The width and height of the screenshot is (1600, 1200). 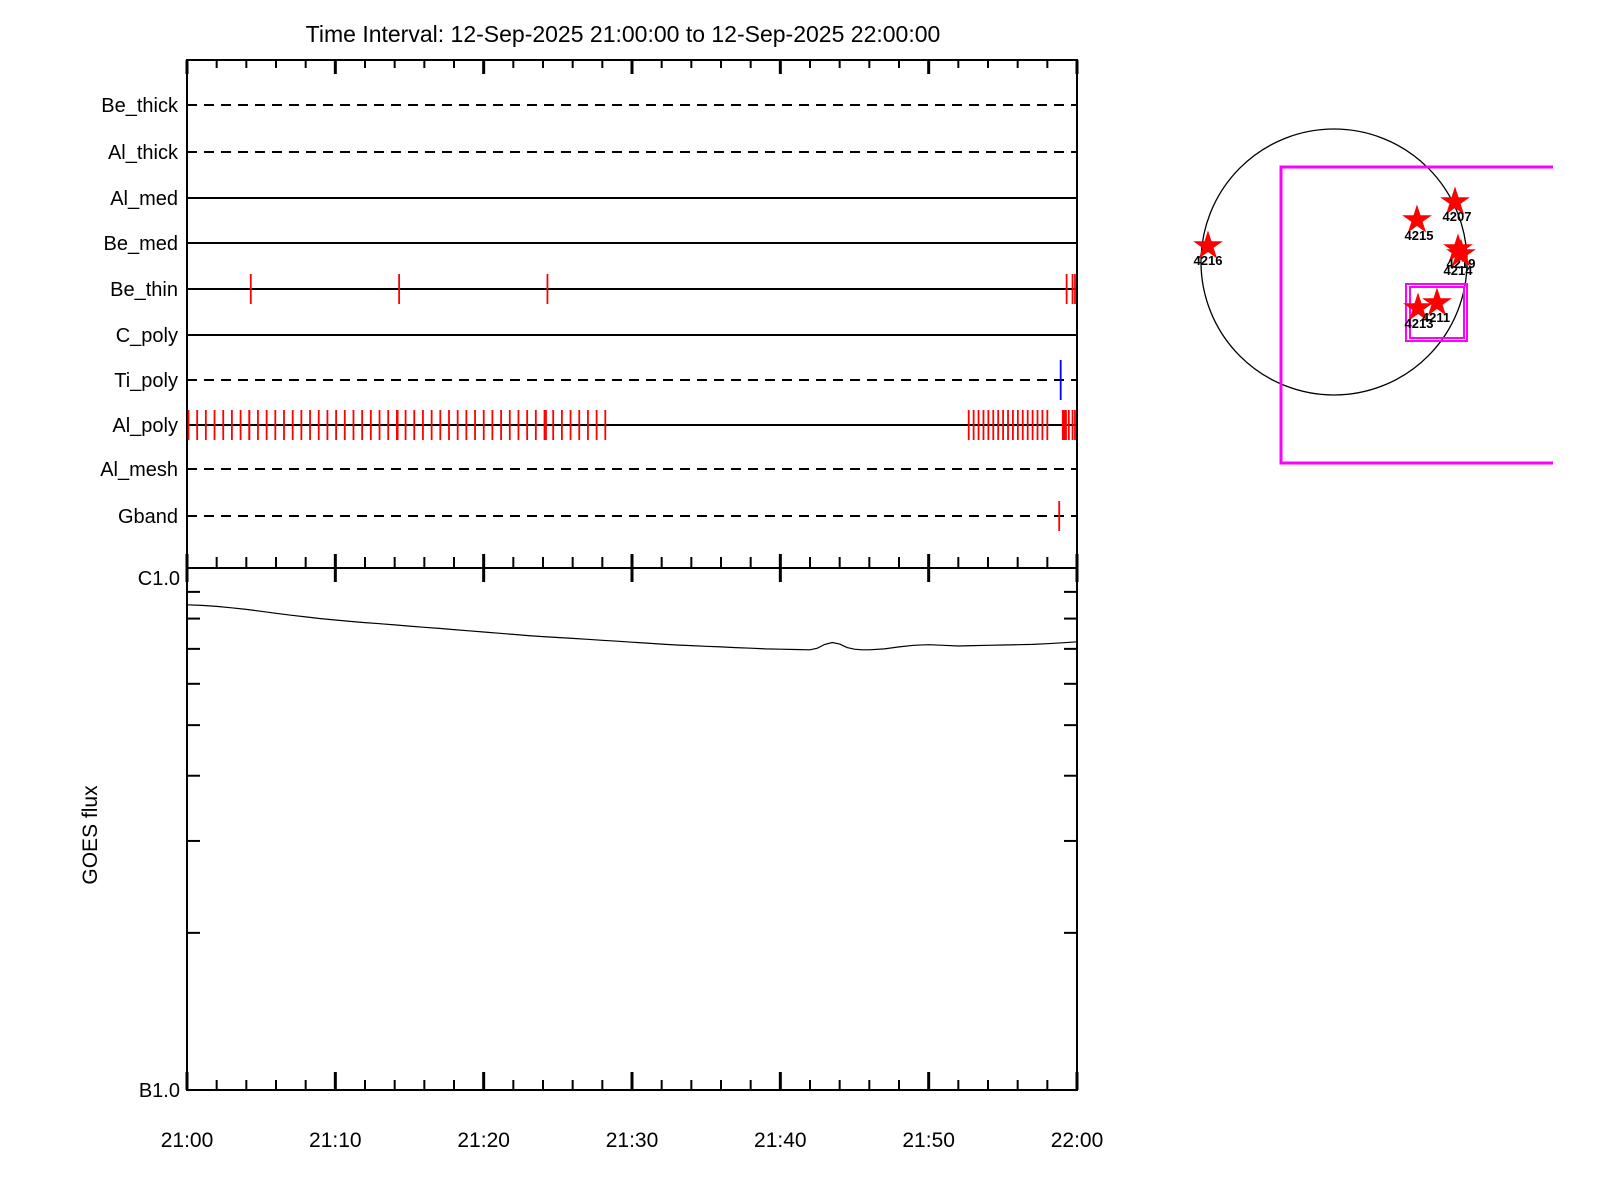 I want to click on goes-flux-curve, so click(x=632, y=627).